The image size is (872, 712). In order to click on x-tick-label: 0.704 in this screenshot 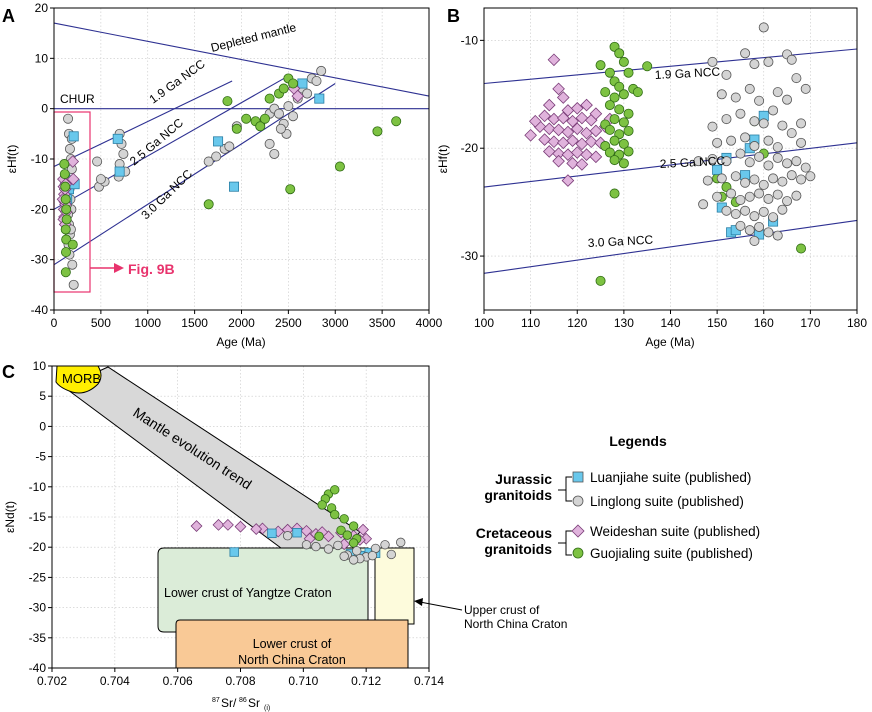, I will do `click(115, 681)`.